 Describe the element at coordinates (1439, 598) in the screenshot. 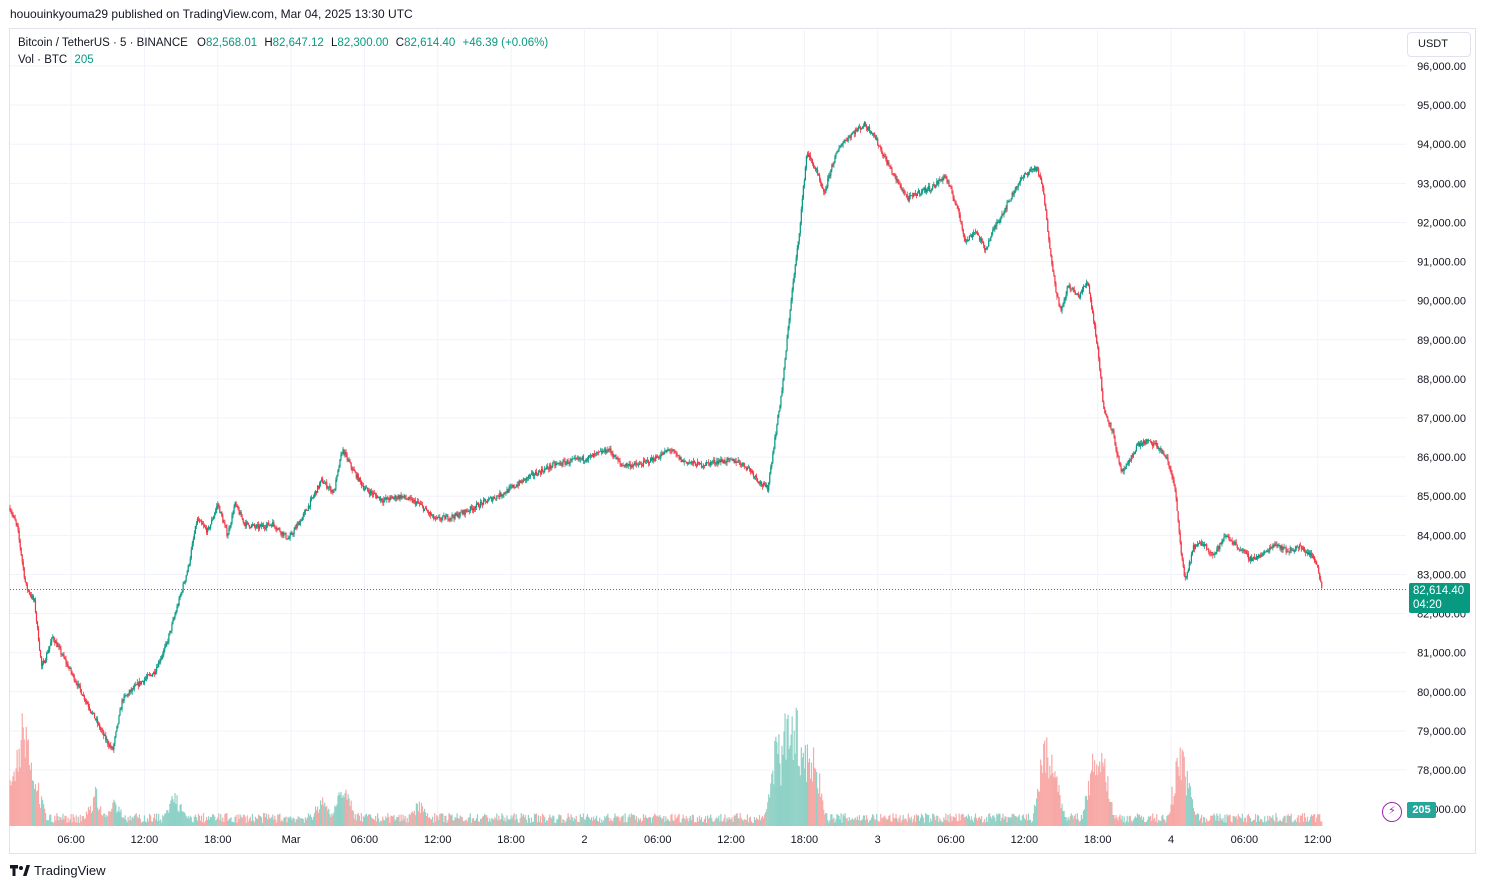

I see `last-price-badge: 82,614.40 04:20` at that location.